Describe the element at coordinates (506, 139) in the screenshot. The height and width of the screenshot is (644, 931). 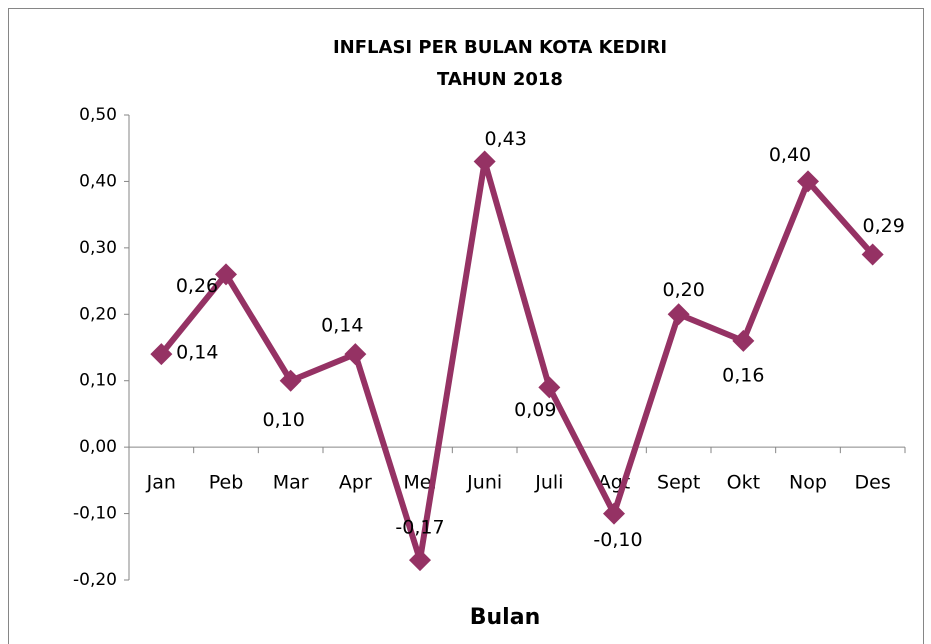
I see `data-label: 0,43` at that location.